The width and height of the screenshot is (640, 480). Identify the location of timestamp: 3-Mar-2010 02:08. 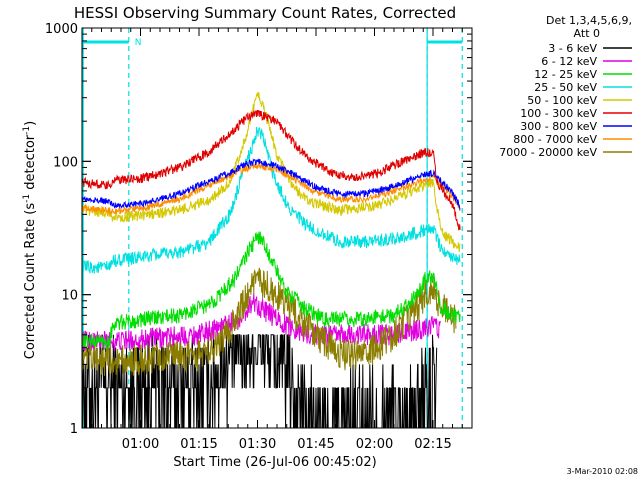
(602, 471).